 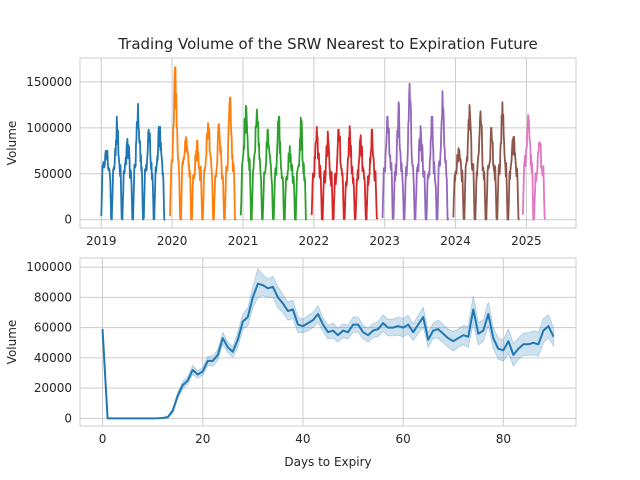 I want to click on top-x-tick-labels: 2019 2020 2021 2022 2023 2024 2025, so click(x=314, y=241).